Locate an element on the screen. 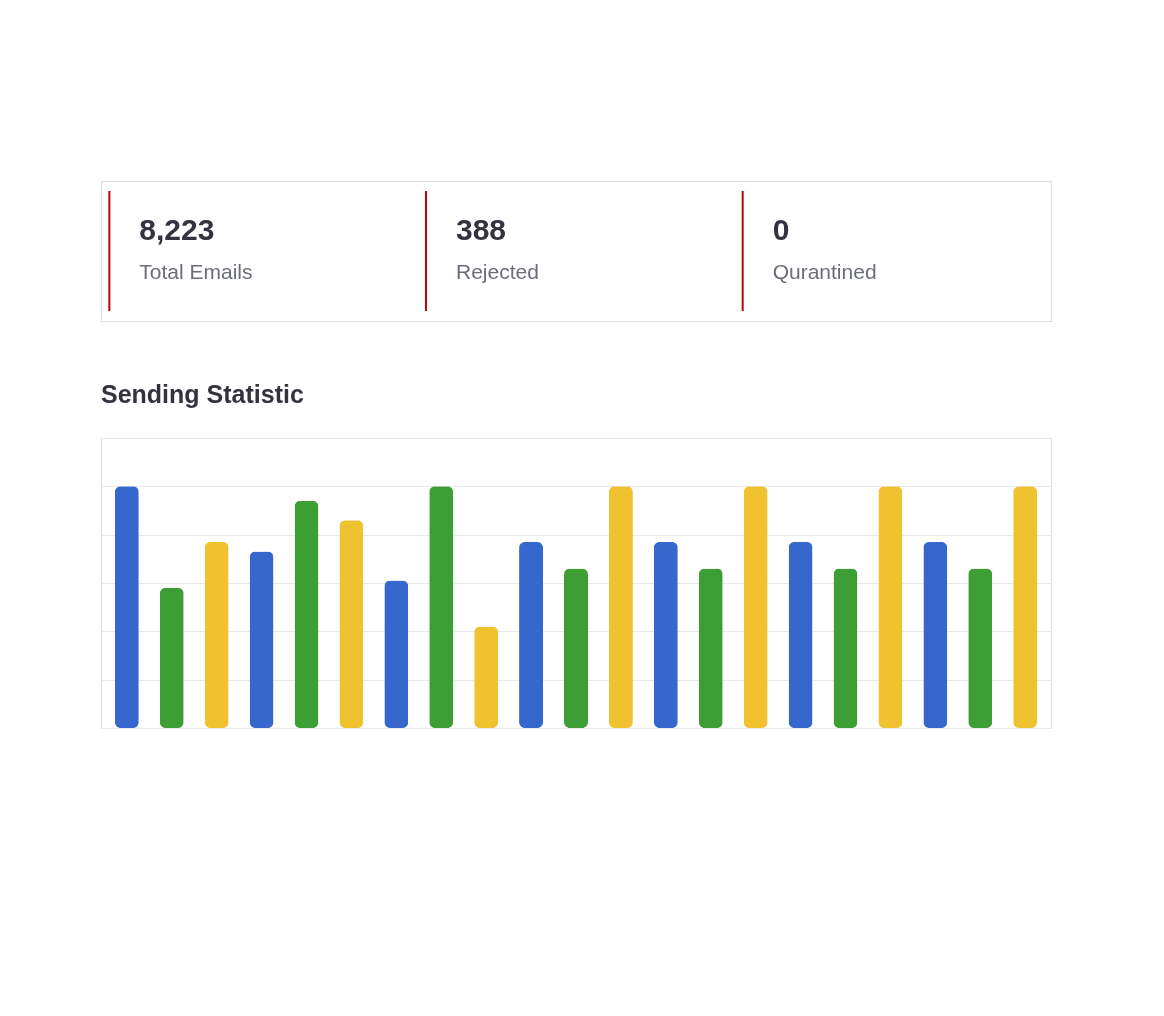 The width and height of the screenshot is (1164, 1016). text: 8,223 is located at coordinates (177, 229).